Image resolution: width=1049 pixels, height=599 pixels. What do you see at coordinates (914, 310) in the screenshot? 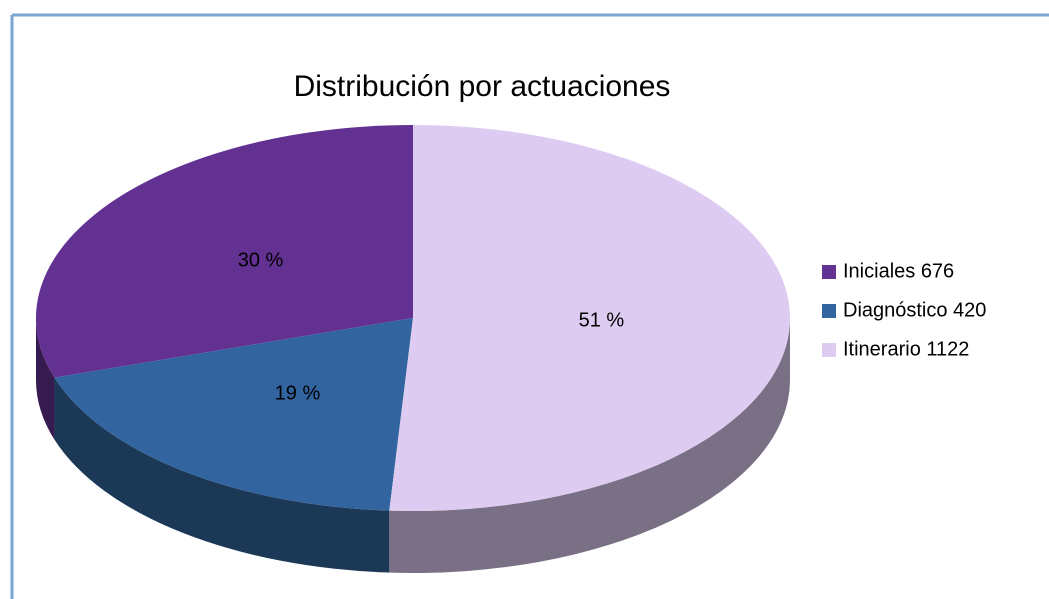
I see `legend-label: Diagnóstico 420` at bounding box center [914, 310].